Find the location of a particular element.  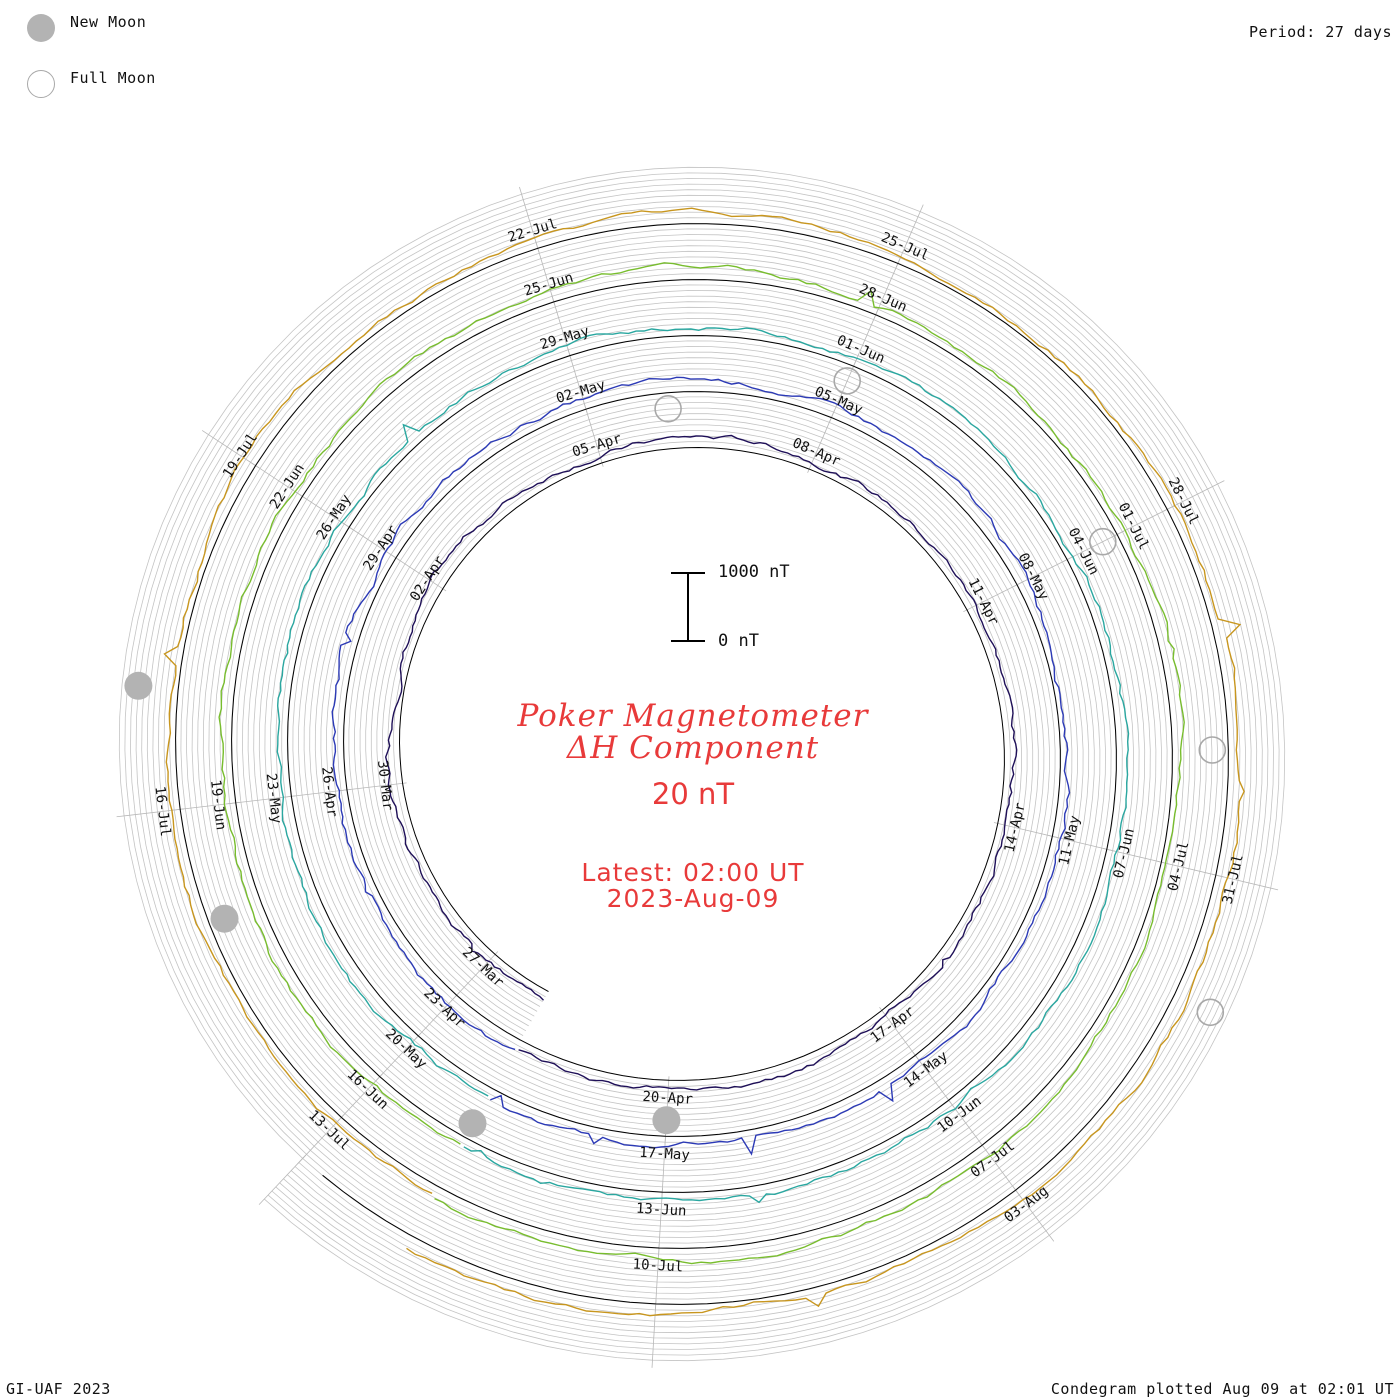

scale-bar-bottom-label: 0 nT is located at coordinates (738, 641).